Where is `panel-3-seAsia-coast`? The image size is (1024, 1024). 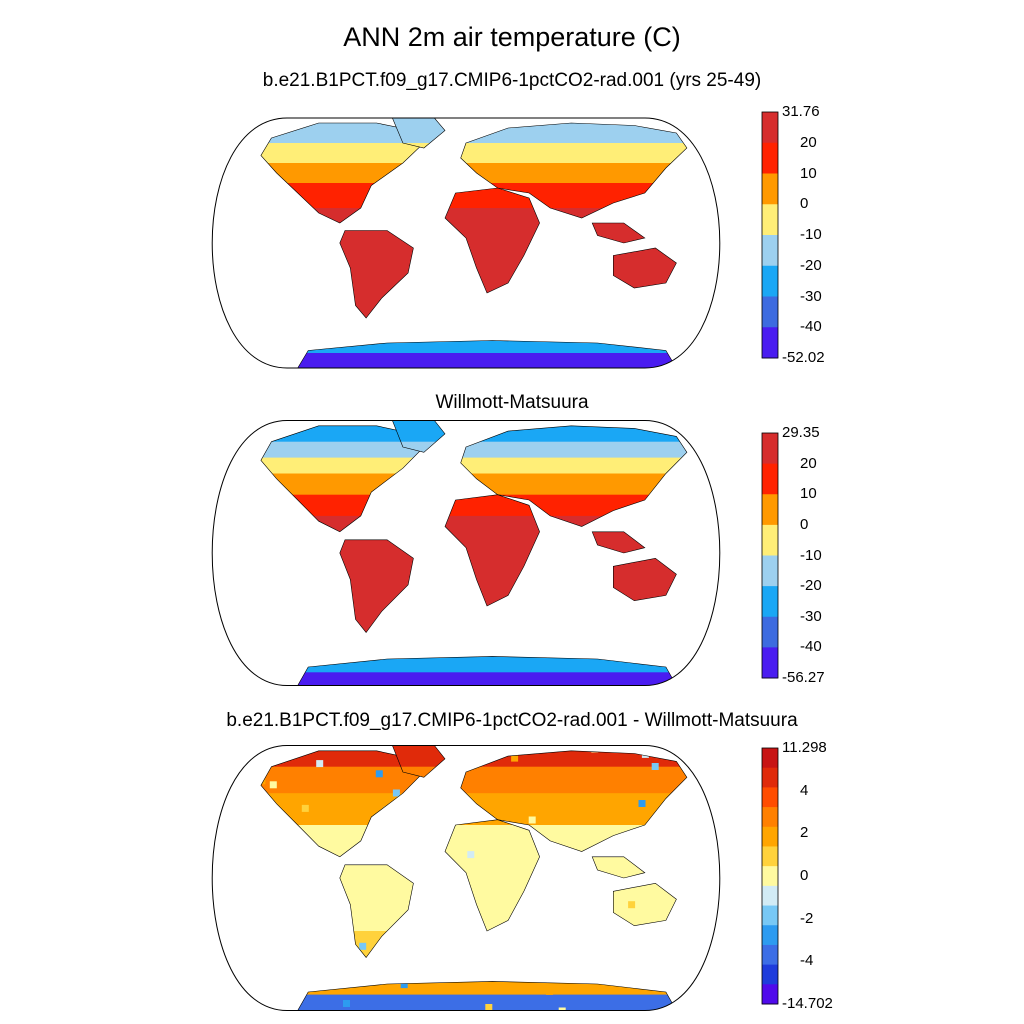
panel-3-seAsia-coast is located at coordinates (618, 867).